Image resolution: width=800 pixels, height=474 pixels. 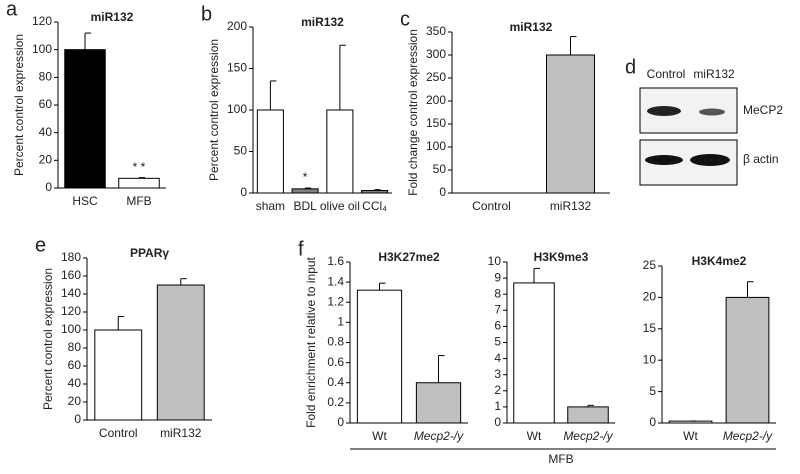 What do you see at coordinates (335, 402) in the screenshot?
I see `y-tick-label: 0.2` at bounding box center [335, 402].